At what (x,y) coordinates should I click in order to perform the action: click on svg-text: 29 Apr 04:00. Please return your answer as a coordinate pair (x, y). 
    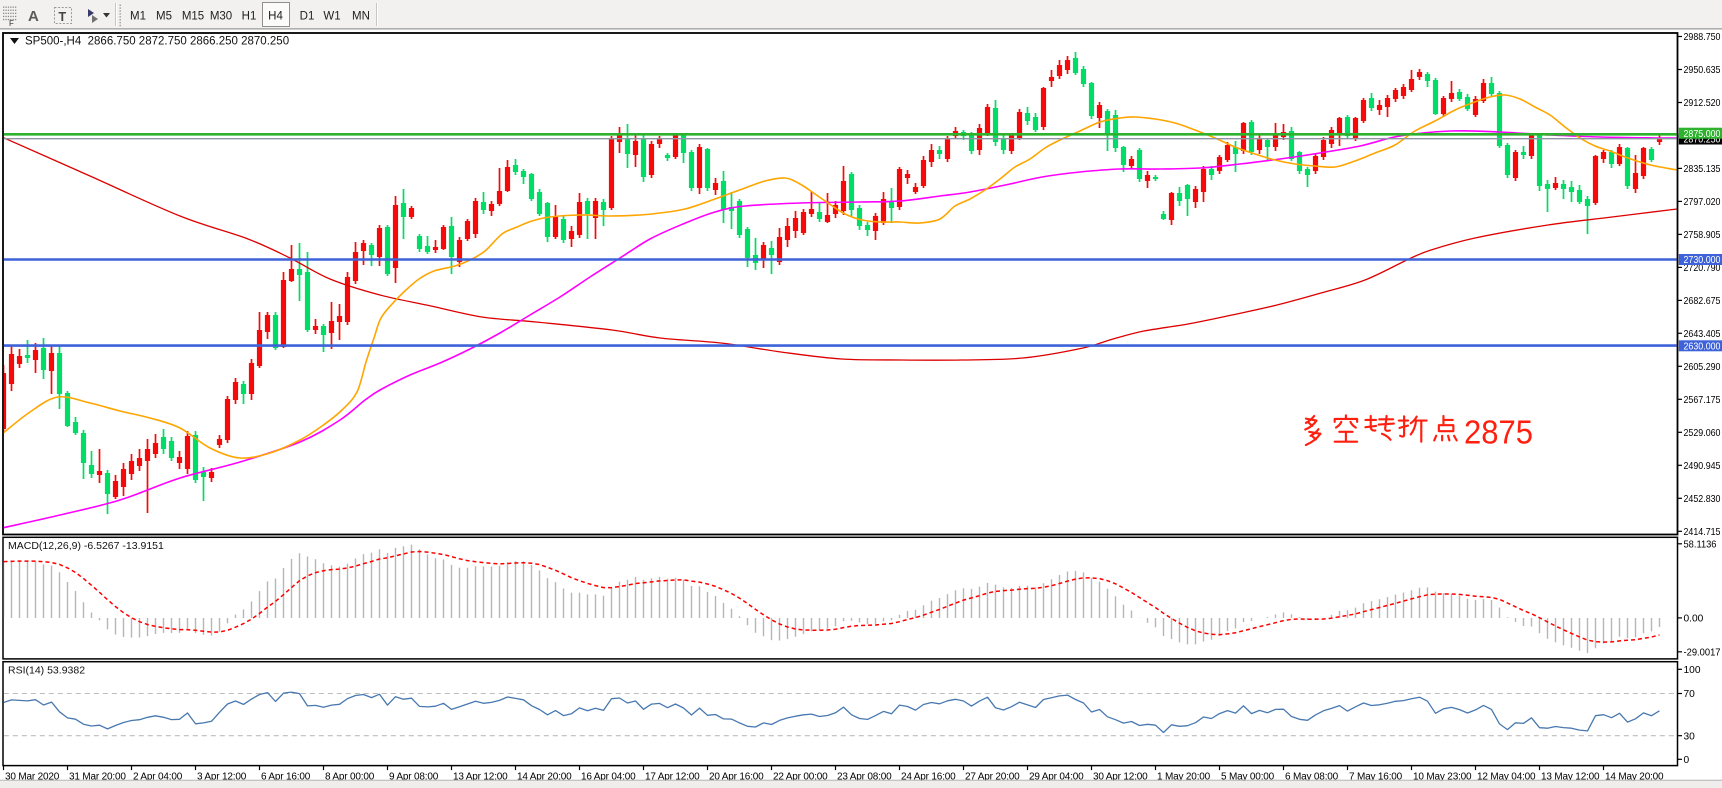
    Looking at the image, I should click on (1056, 776).